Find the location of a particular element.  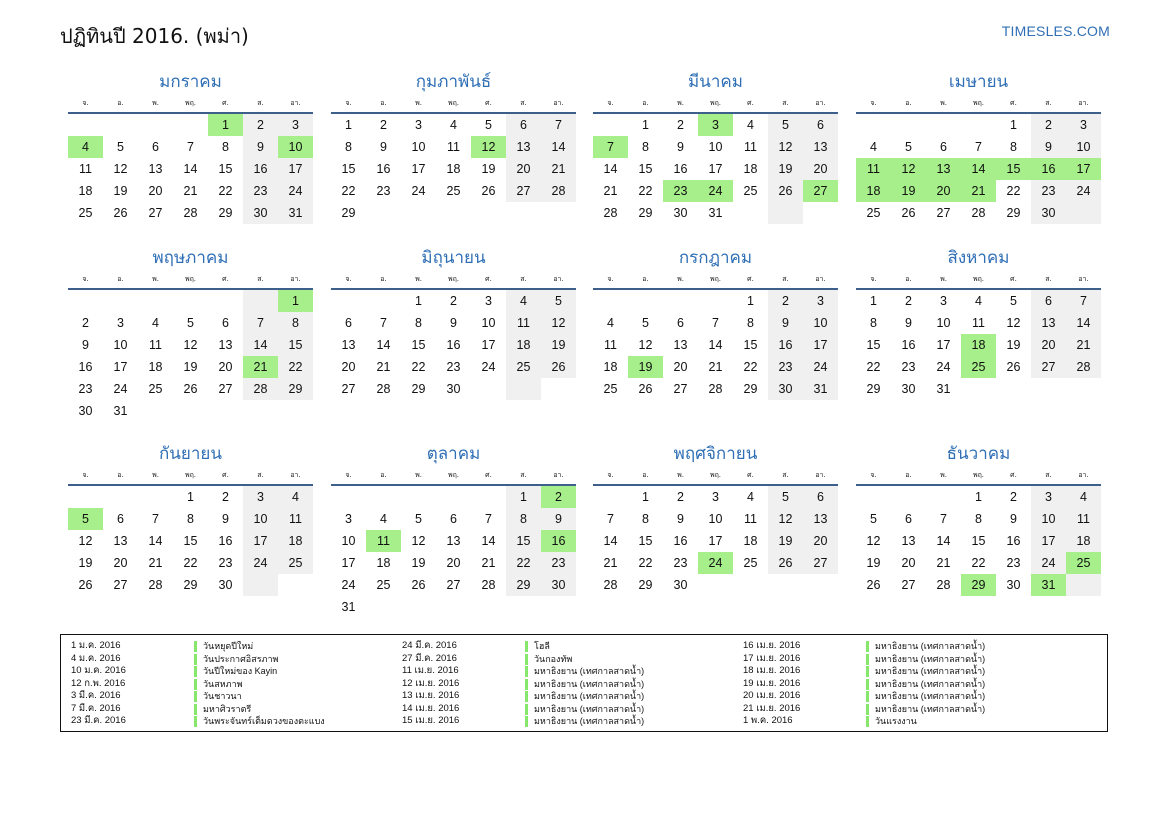

day-cell: 14 is located at coordinates (715, 345).